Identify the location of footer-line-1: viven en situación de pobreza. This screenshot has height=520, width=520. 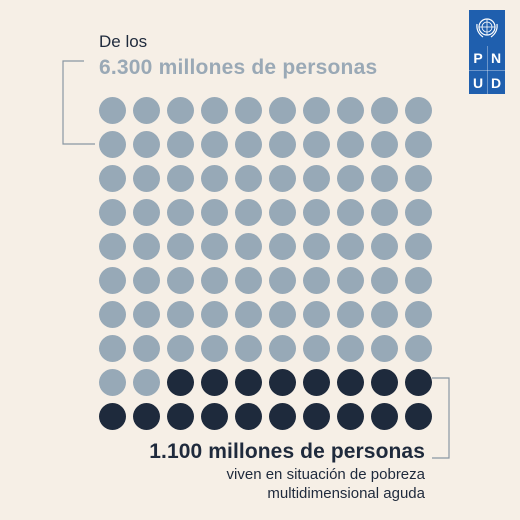
(325, 475).